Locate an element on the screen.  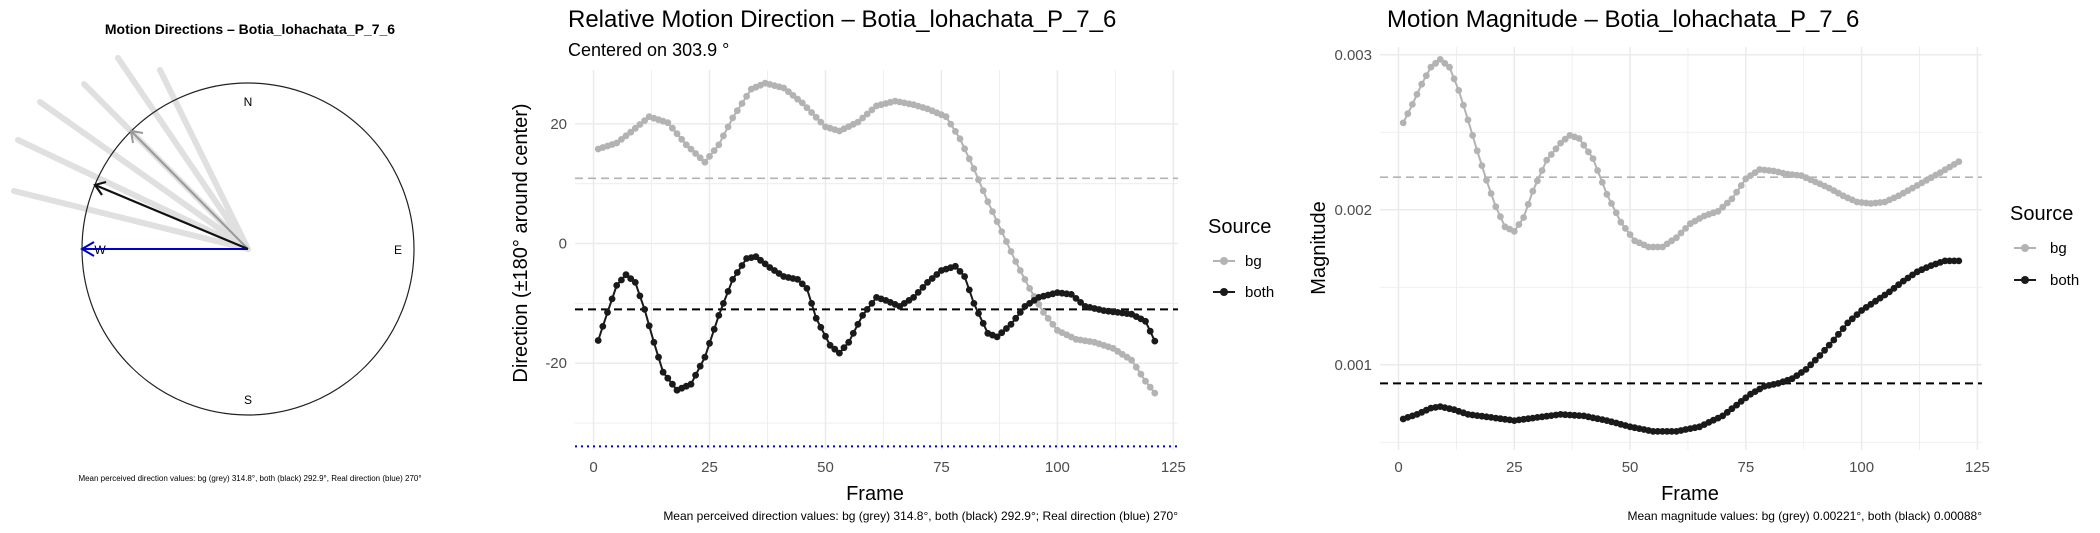
magnitude-legend-bg-marker is located at coordinates (2025, 248).